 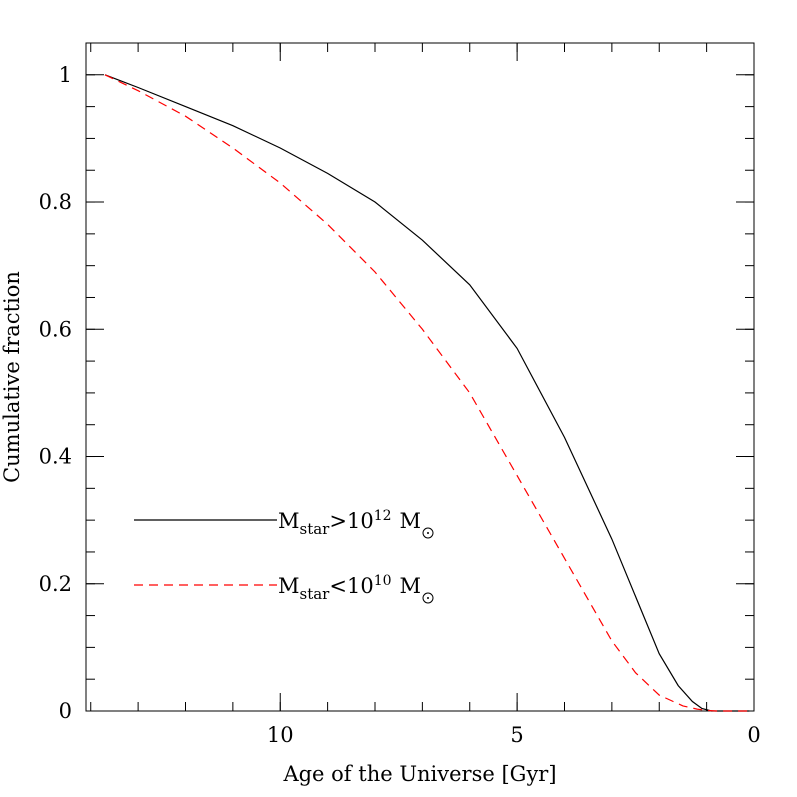 I want to click on y-tick-label: 0.2, so click(x=55, y=584).